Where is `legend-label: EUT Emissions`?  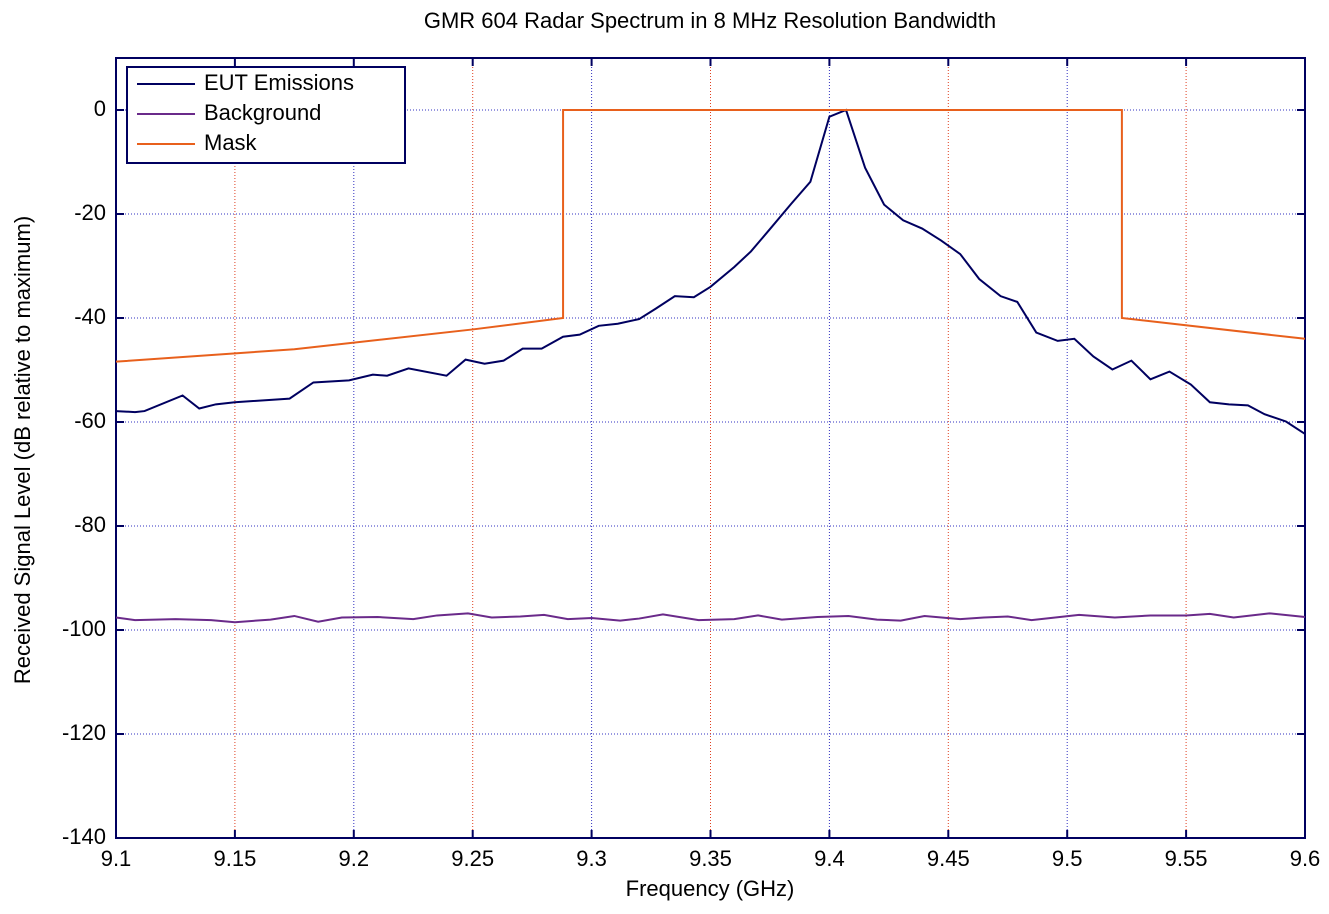
legend-label: EUT Emissions is located at coordinates (279, 82).